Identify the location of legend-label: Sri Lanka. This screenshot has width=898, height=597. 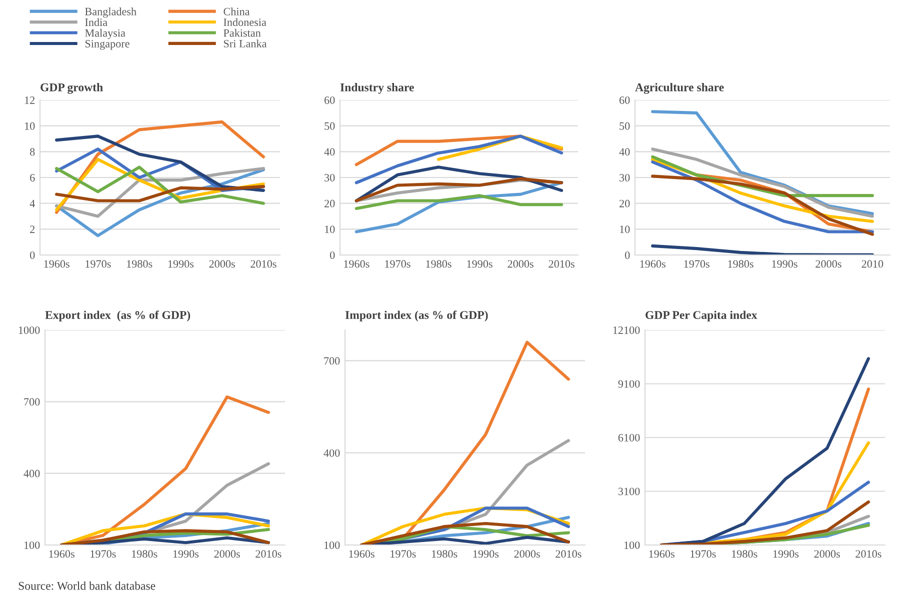
(245, 44).